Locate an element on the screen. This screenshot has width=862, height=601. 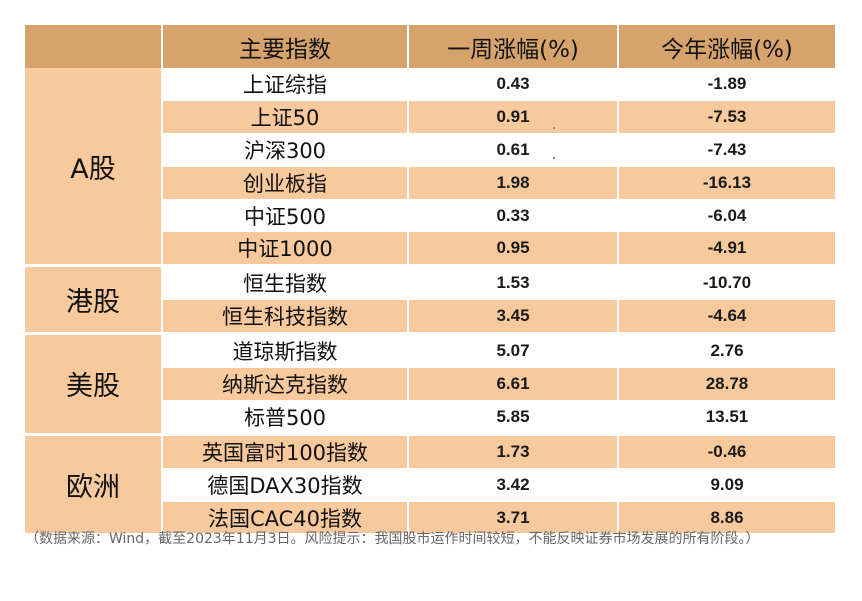
index-name-cell: 上证综指 is located at coordinates (286, 84).